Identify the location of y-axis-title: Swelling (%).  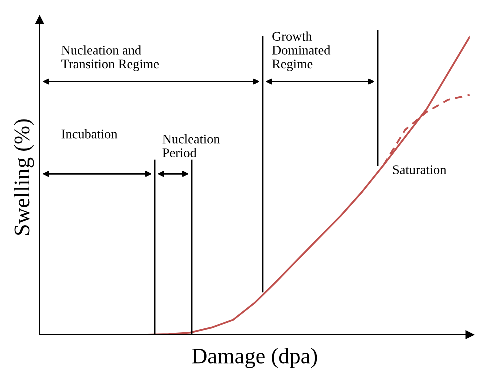
(24, 177).